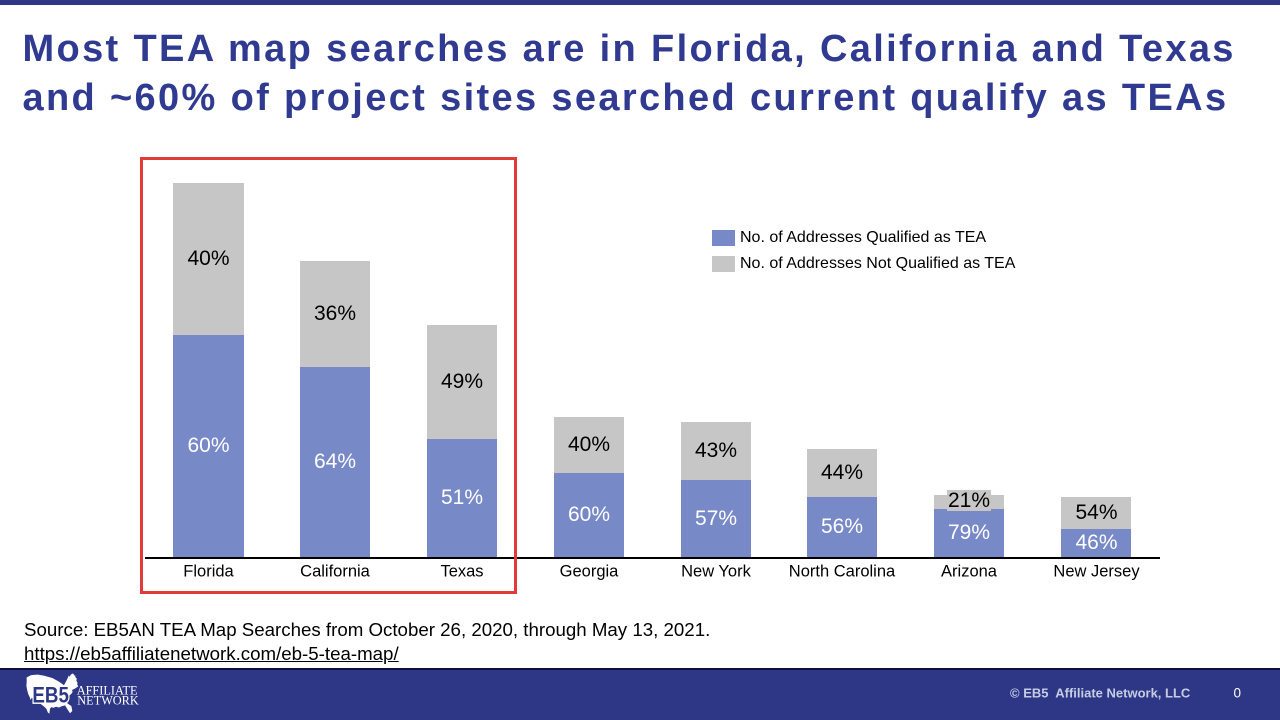  Describe the element at coordinates (108, 701) in the screenshot. I see `svg-text: NETWORK` at that location.